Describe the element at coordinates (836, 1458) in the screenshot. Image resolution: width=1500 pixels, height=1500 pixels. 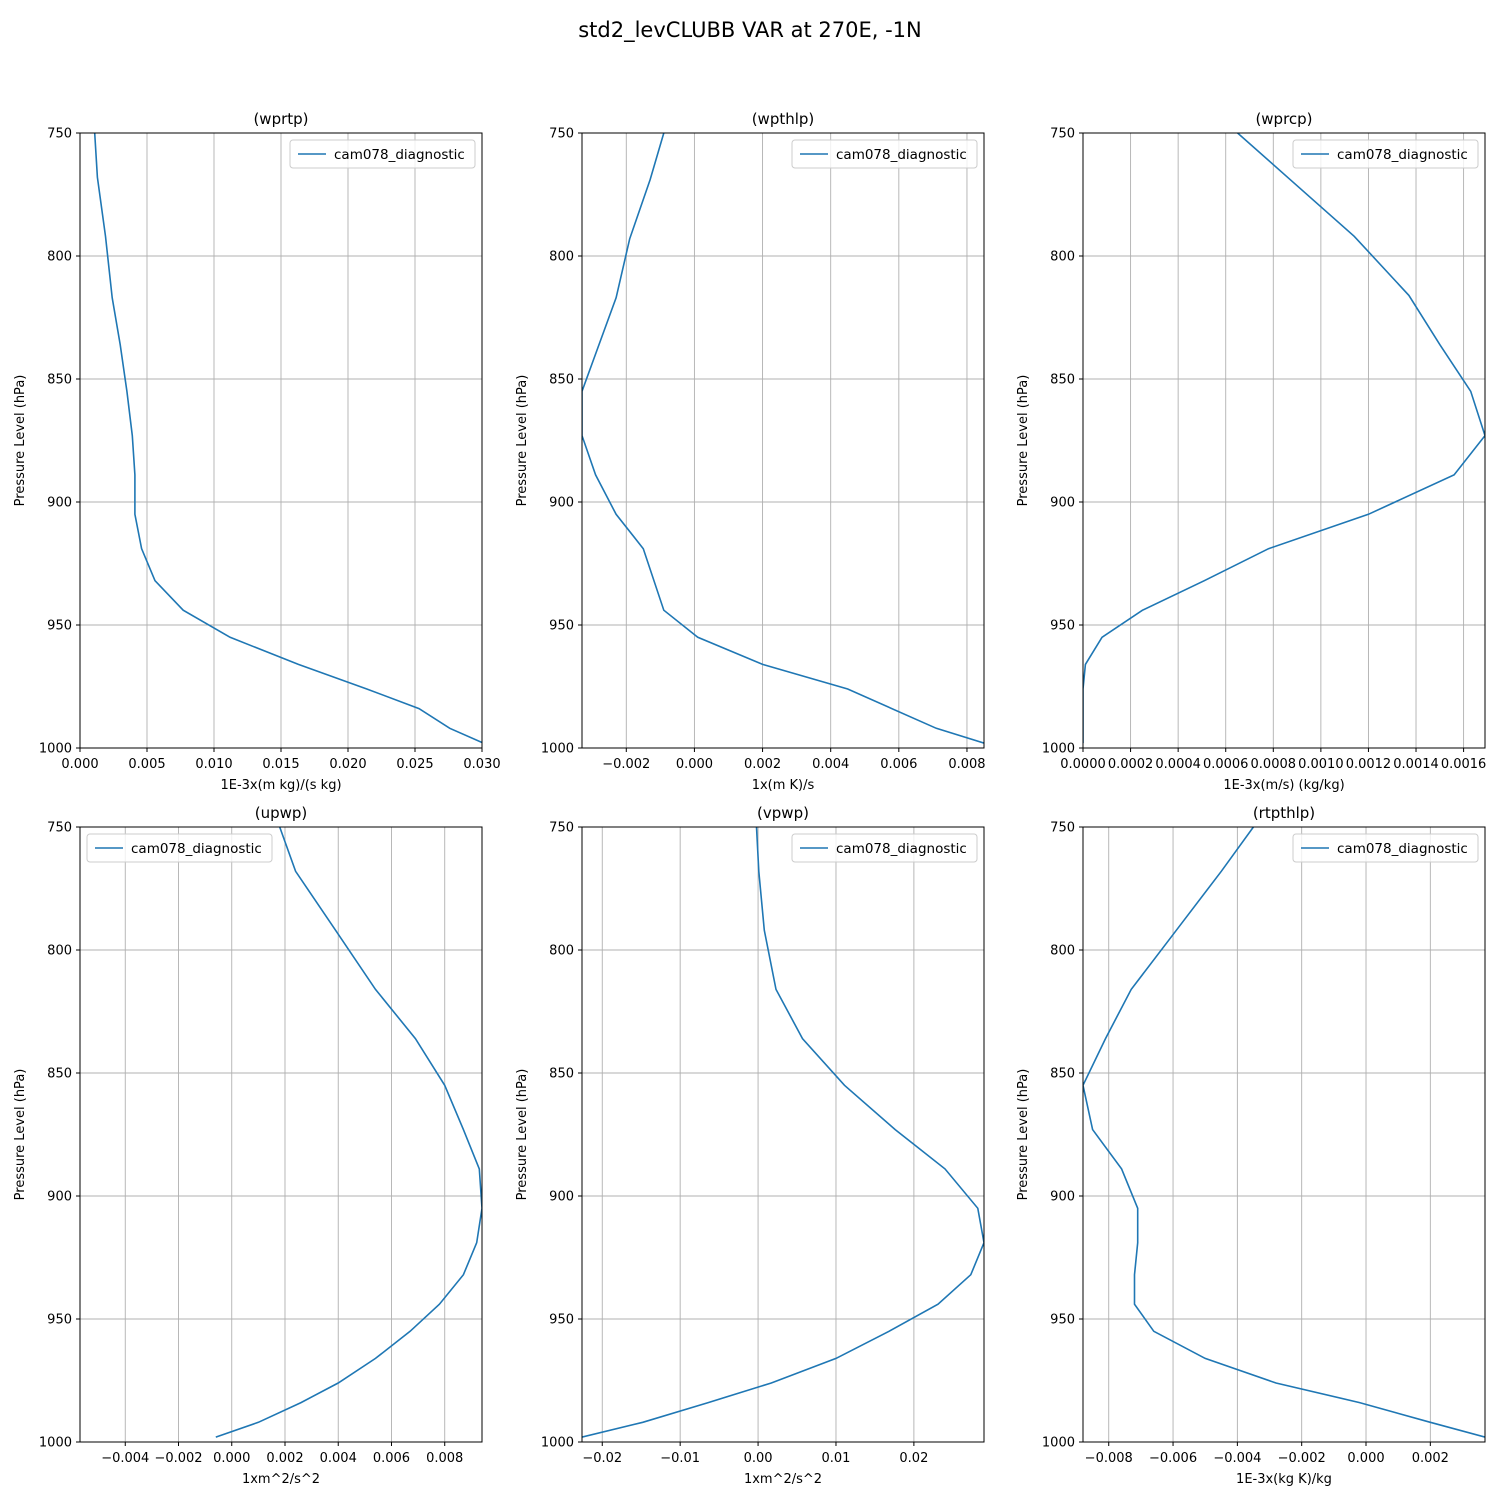
I see `x-tick-label: 0.01` at that location.